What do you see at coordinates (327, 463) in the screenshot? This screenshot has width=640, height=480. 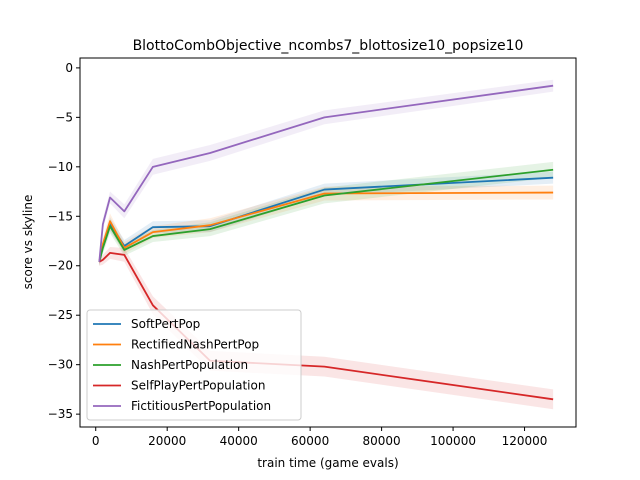 I see `x-axis-label: train time (game evals)` at bounding box center [327, 463].